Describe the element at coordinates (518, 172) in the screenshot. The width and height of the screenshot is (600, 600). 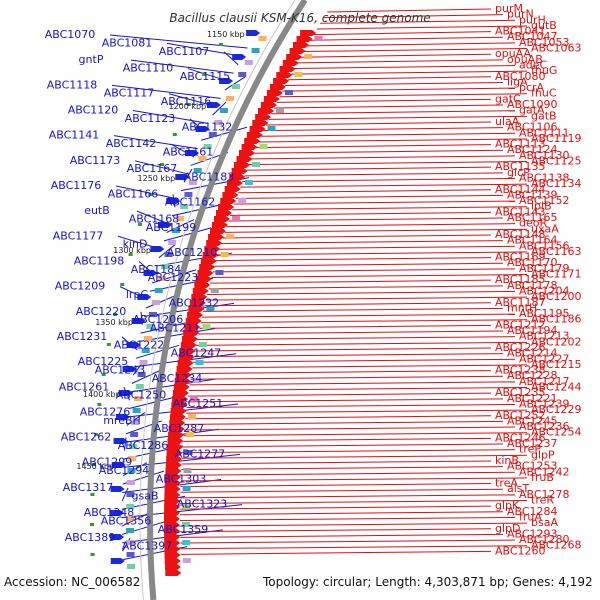
I see `right-gene-label: glcP` at that location.